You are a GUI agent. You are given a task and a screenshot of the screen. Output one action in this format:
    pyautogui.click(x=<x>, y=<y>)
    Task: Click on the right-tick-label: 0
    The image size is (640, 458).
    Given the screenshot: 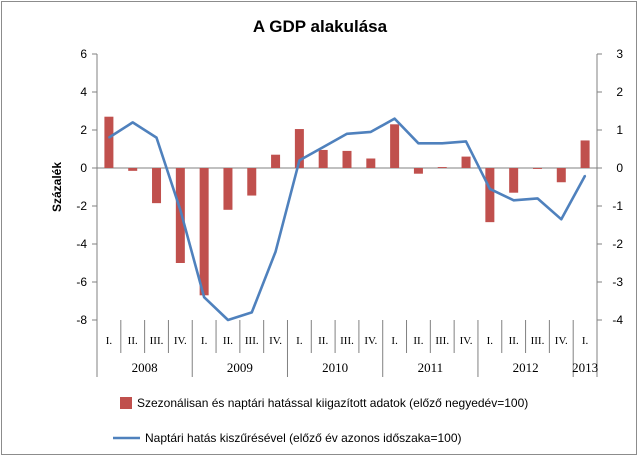 What is the action you would take?
    pyautogui.click(x=619, y=168)
    